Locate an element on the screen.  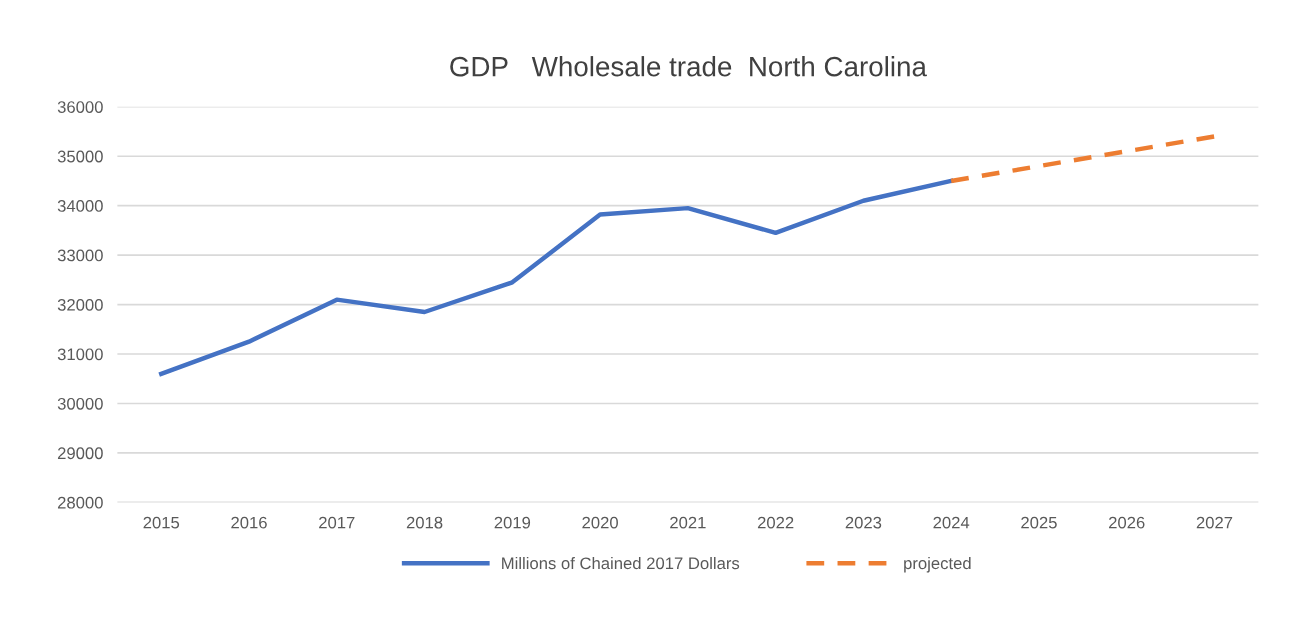
y-tick-label: 28000 is located at coordinates (80, 502).